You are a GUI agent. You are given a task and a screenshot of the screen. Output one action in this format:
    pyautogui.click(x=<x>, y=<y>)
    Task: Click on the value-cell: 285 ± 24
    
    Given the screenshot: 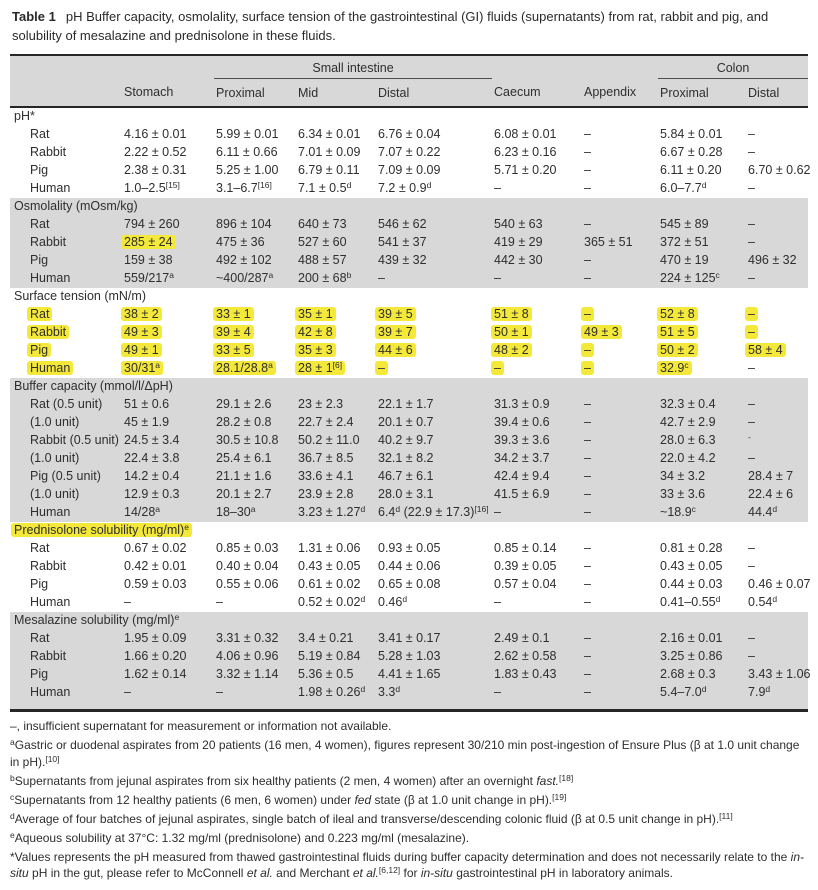 What is the action you would take?
    pyautogui.click(x=167, y=242)
    